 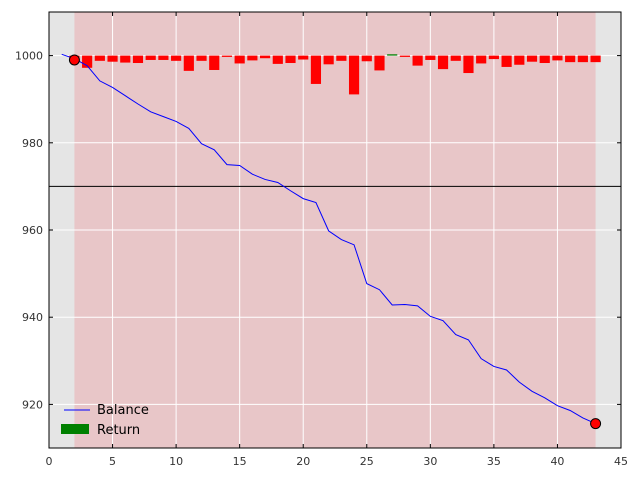 I want to click on x-tick-label: 40, so click(x=557, y=461).